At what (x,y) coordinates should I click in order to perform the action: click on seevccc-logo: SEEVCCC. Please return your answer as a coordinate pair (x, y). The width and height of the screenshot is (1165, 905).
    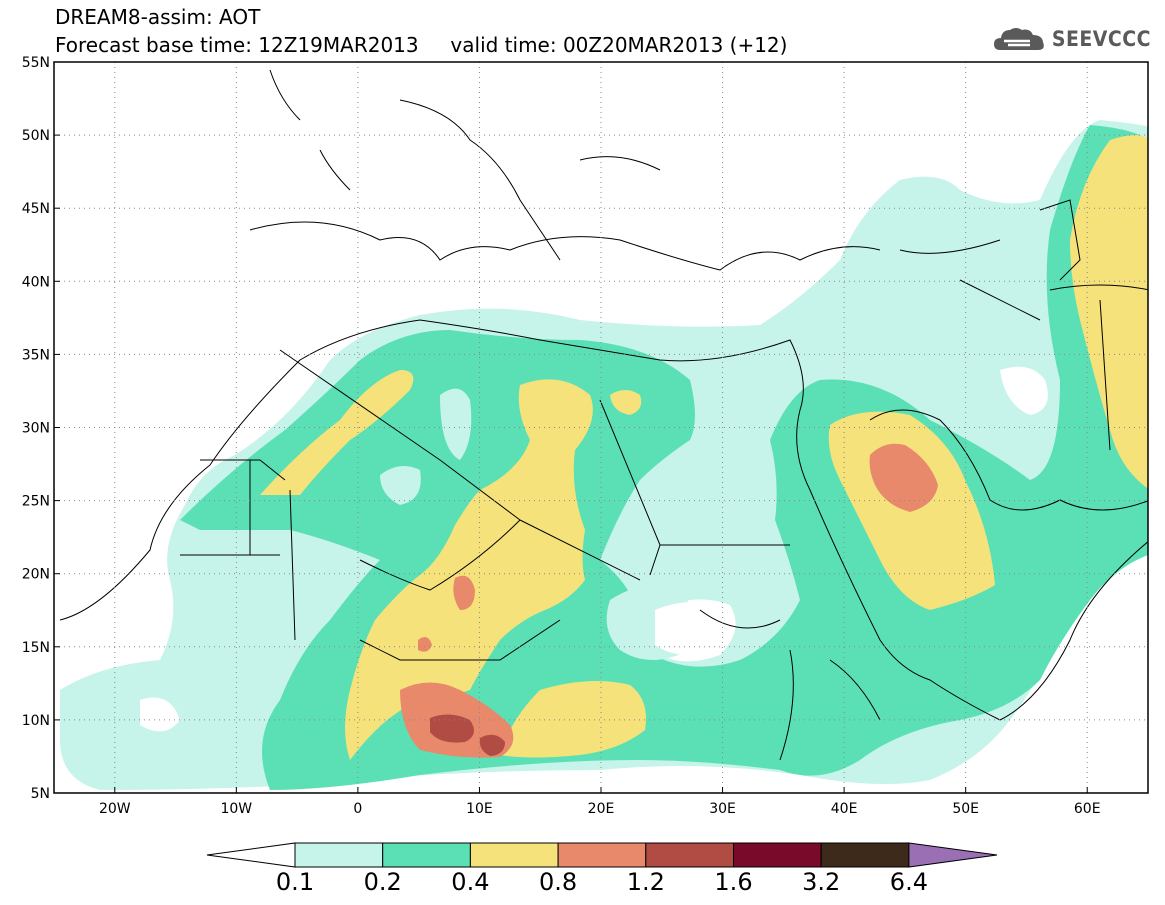
    Looking at the image, I should click on (1071, 39).